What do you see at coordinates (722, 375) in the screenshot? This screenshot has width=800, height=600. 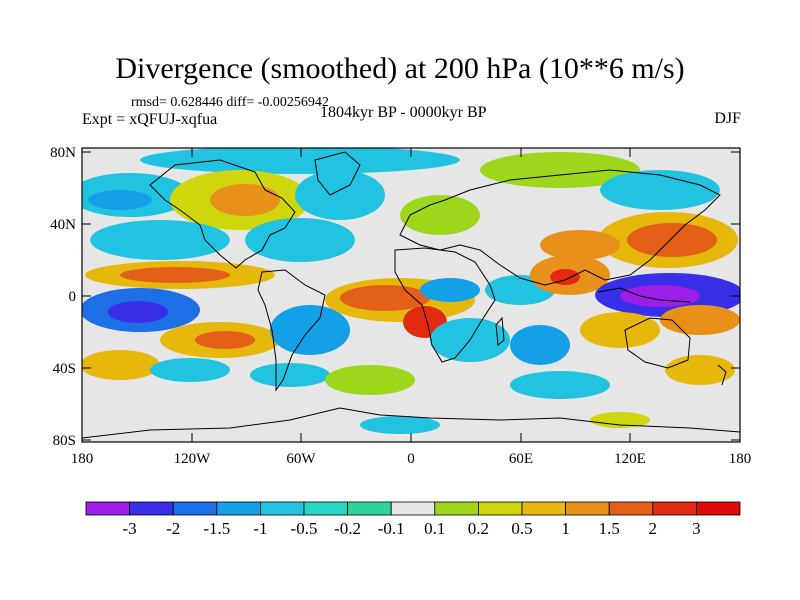 I see `coast-new-zealand` at bounding box center [722, 375].